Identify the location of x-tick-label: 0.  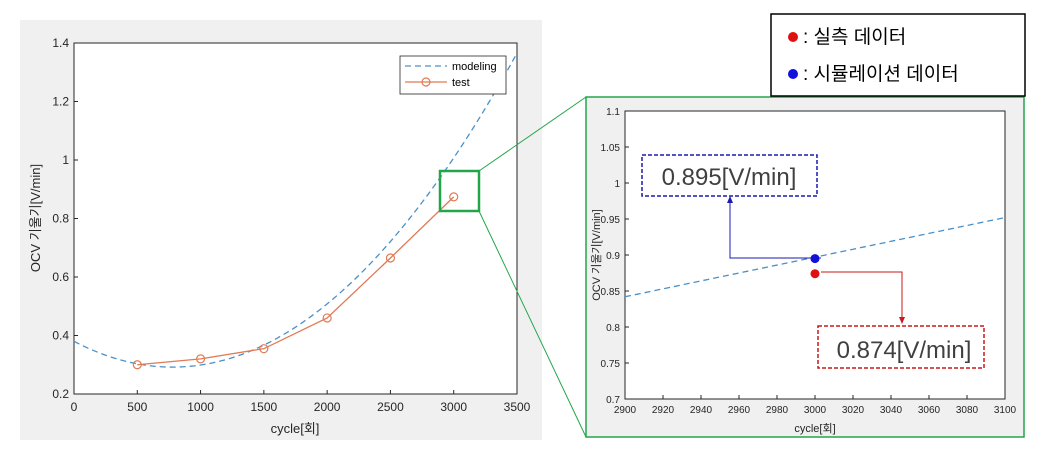
(74, 407).